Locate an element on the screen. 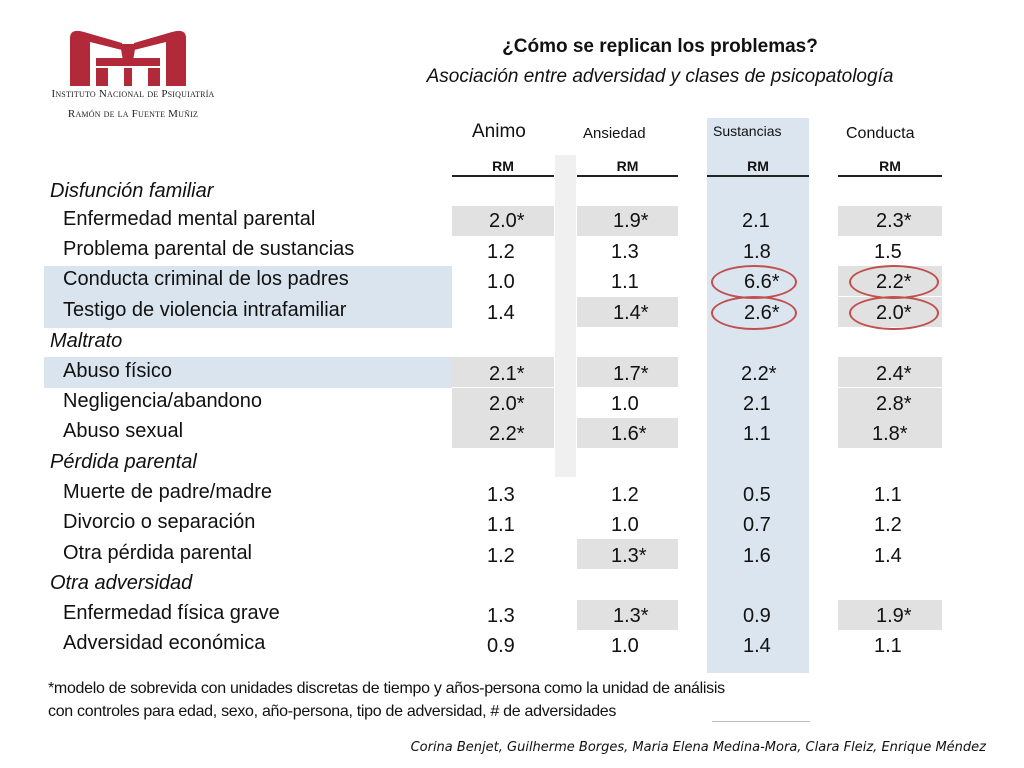 The image size is (1024, 768). value-cell: 1.7* is located at coordinates (631, 374).